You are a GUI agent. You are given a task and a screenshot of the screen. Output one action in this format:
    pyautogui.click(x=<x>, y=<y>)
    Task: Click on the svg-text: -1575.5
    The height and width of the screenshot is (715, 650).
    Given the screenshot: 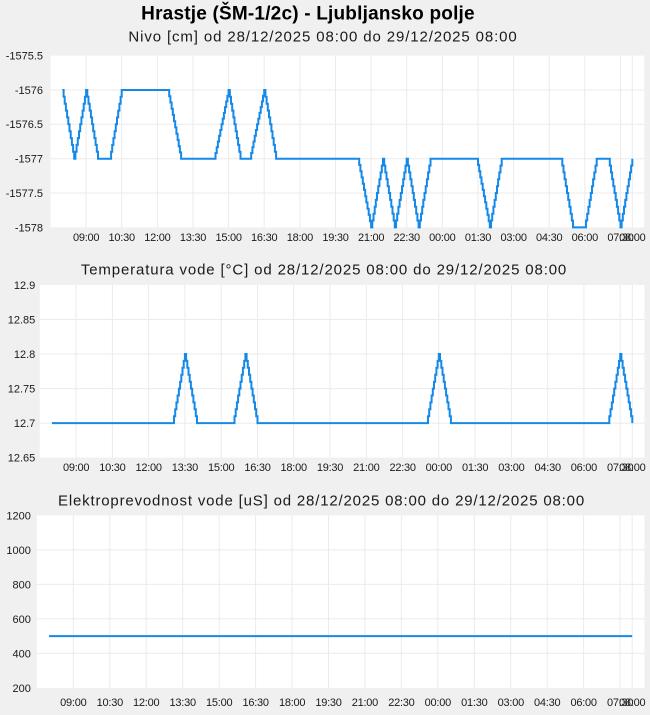 What is the action you would take?
    pyautogui.click(x=24, y=57)
    